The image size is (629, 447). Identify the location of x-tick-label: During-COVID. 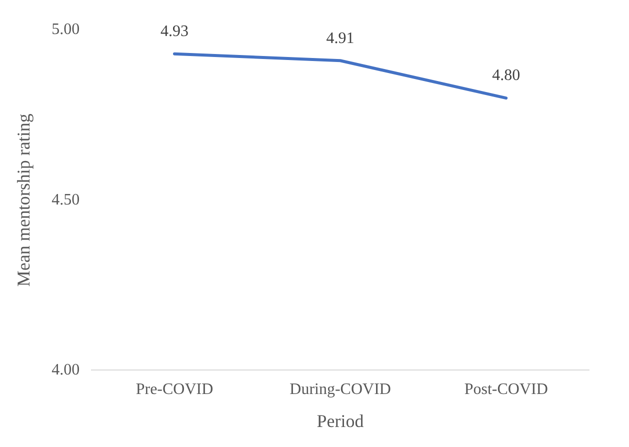
(340, 389).